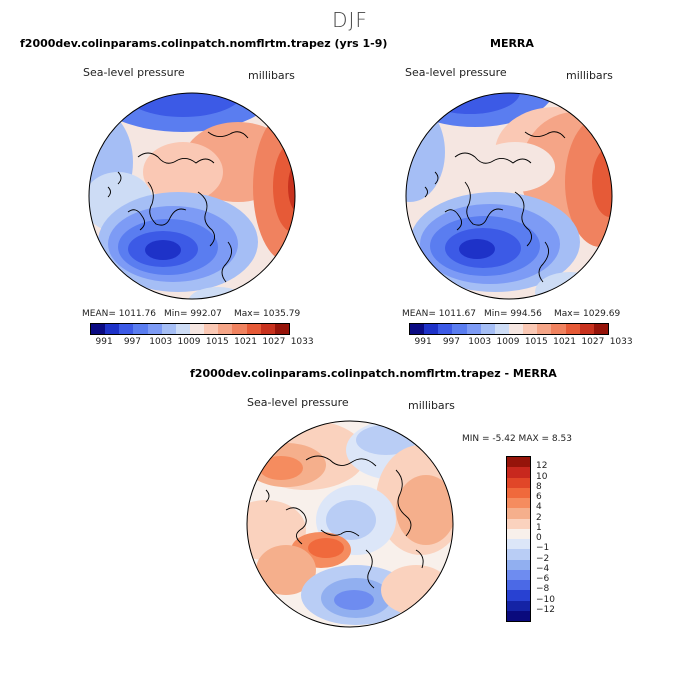  What do you see at coordinates (480, 342) in the screenshot?
I see `panel2-colorbar-tick-2: 1003` at bounding box center [480, 342].